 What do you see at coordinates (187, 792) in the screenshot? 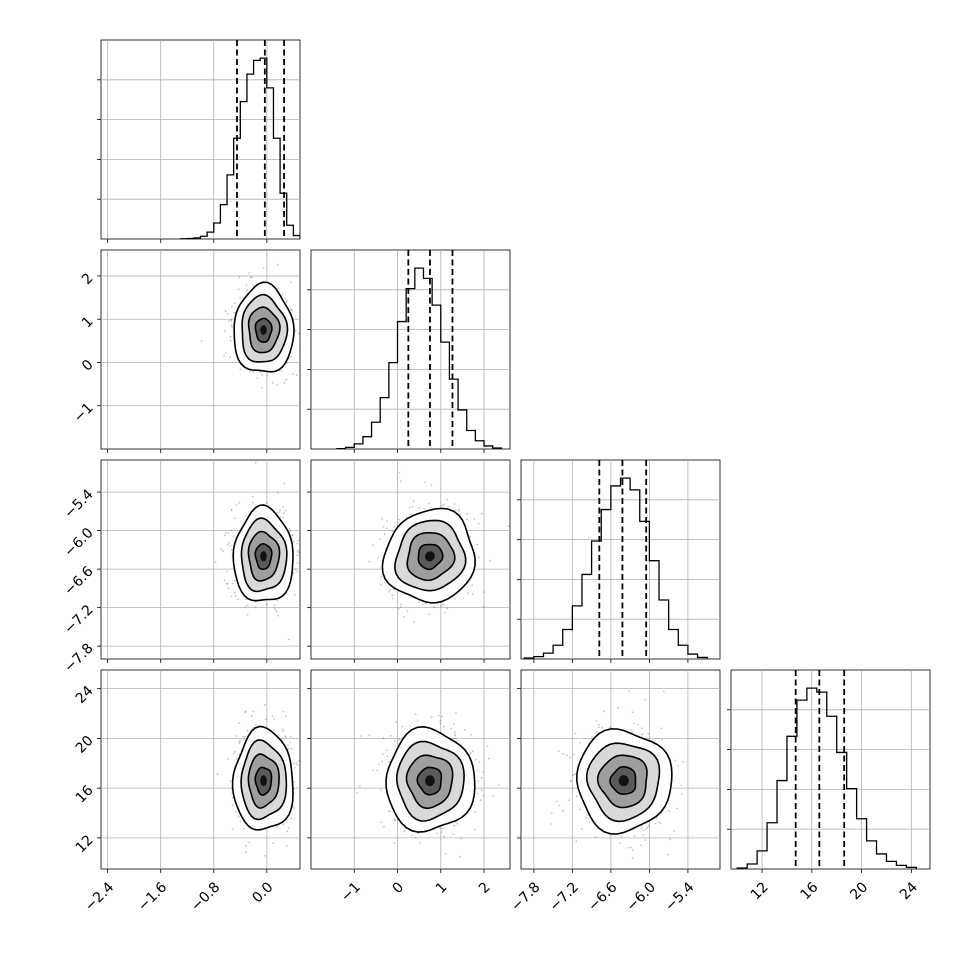
I see `panel-3-0: 12 16 20 24 −2.4 −1.6 −0.8 0.0` at bounding box center [187, 792].